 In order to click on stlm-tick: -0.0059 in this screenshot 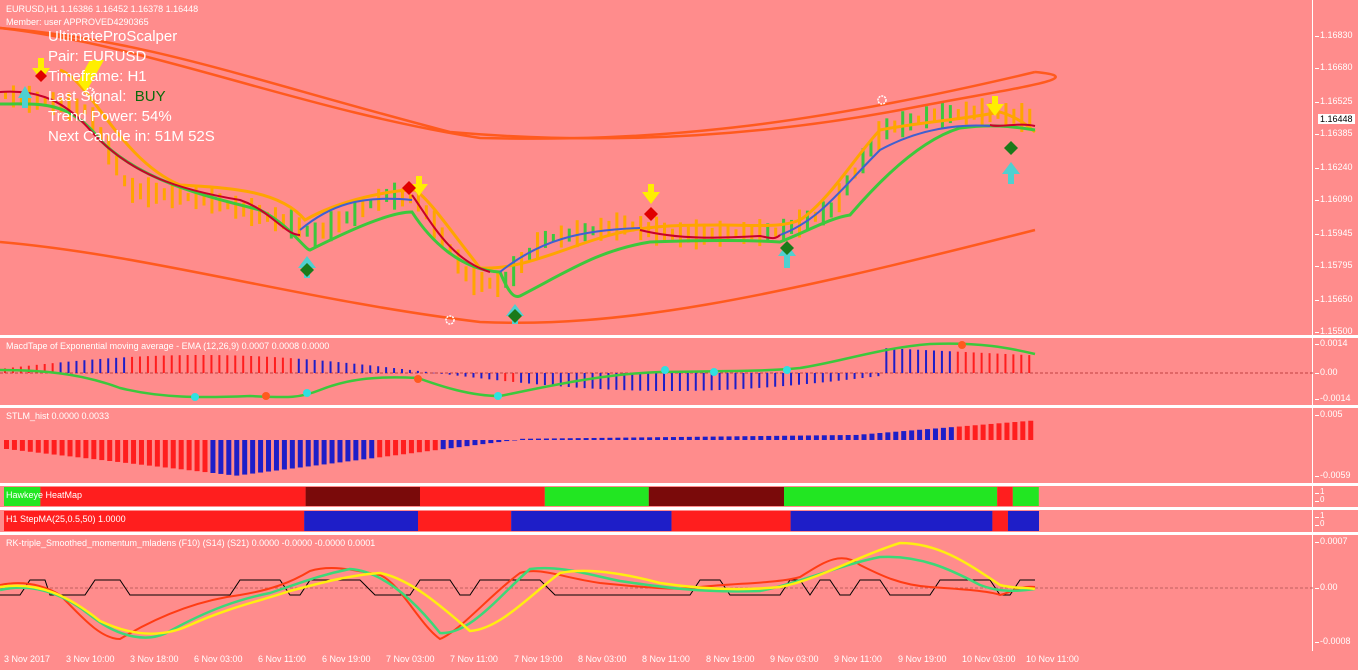, I will do `click(1333, 475)`.